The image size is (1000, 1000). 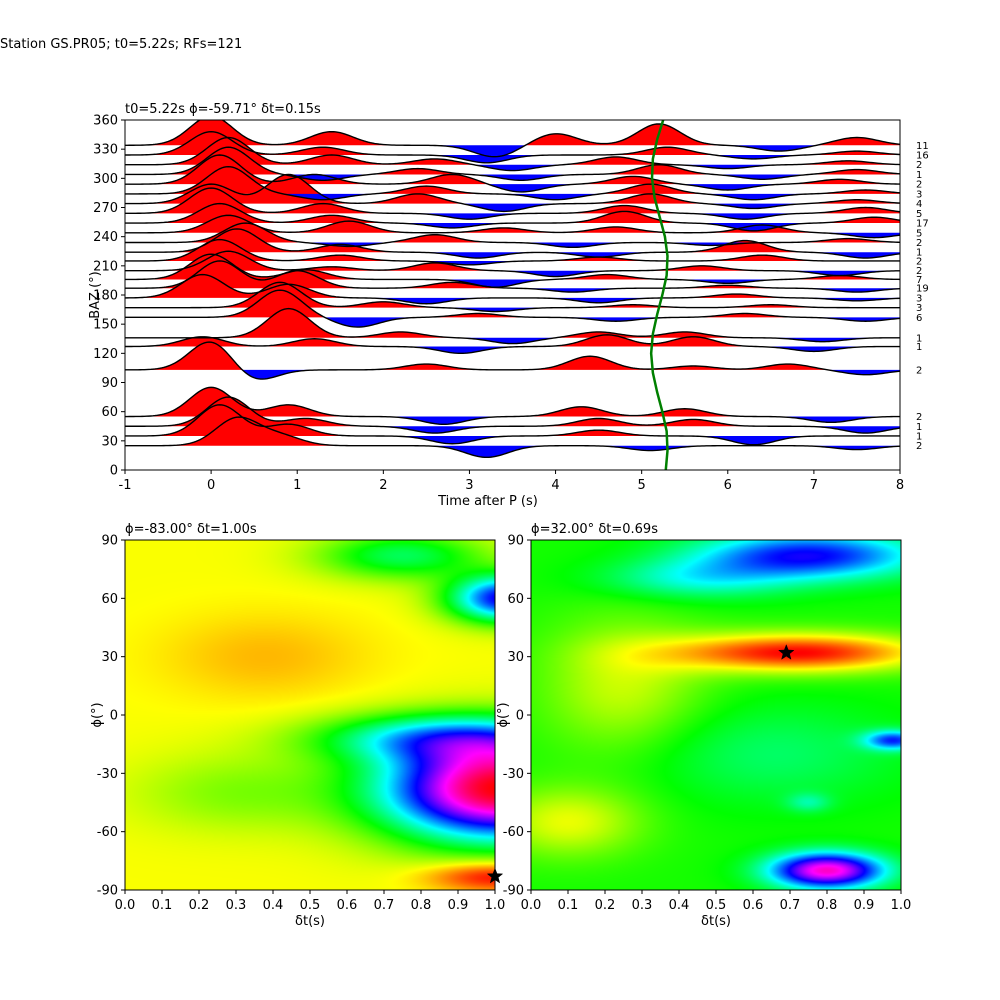 What do you see at coordinates (121, 44) in the screenshot?
I see `figure-title: Station GS.PR05; t0=5.22s; RFs=121` at bounding box center [121, 44].